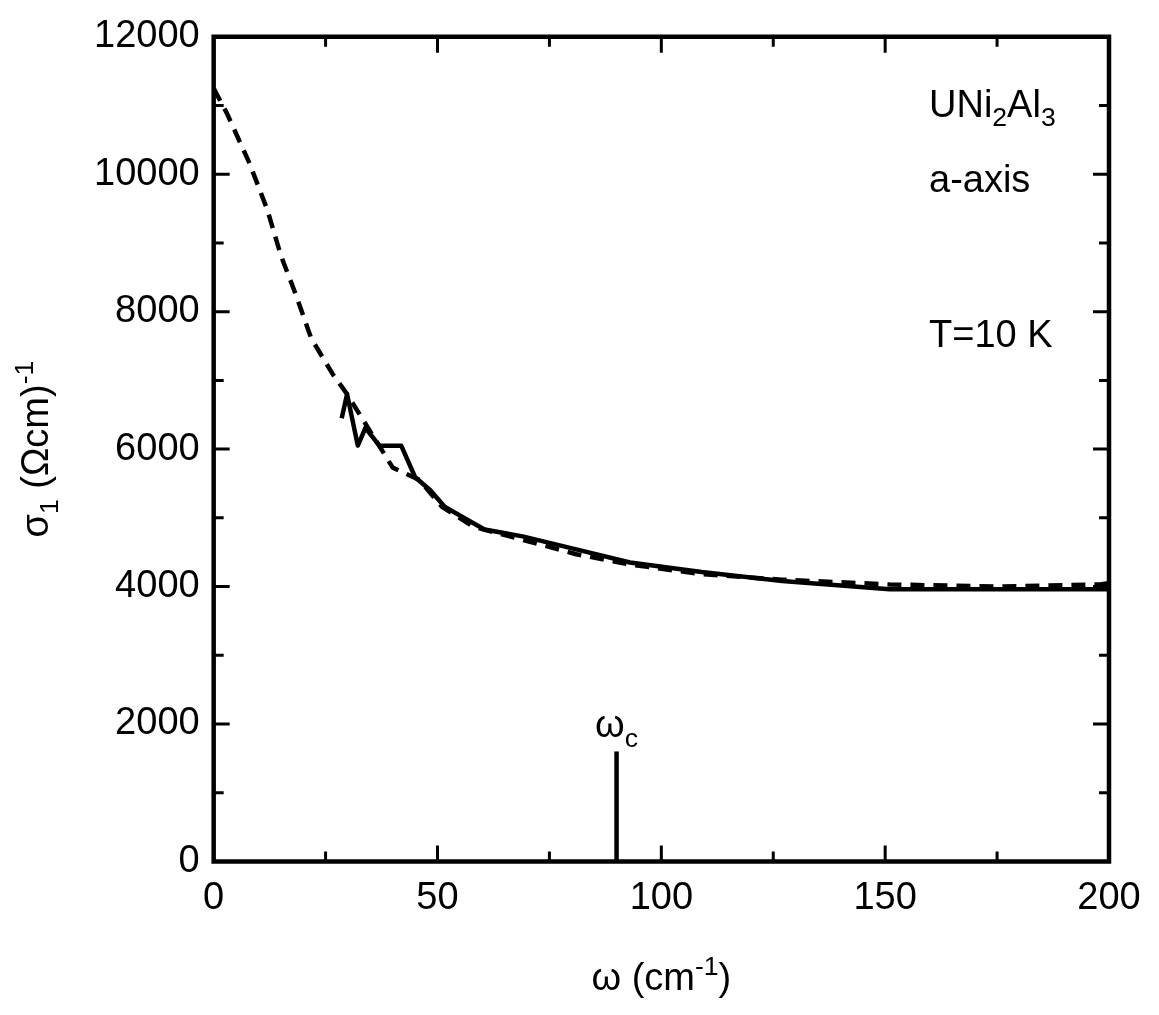  I want to click on y-tick-label: 0, so click(189, 858).